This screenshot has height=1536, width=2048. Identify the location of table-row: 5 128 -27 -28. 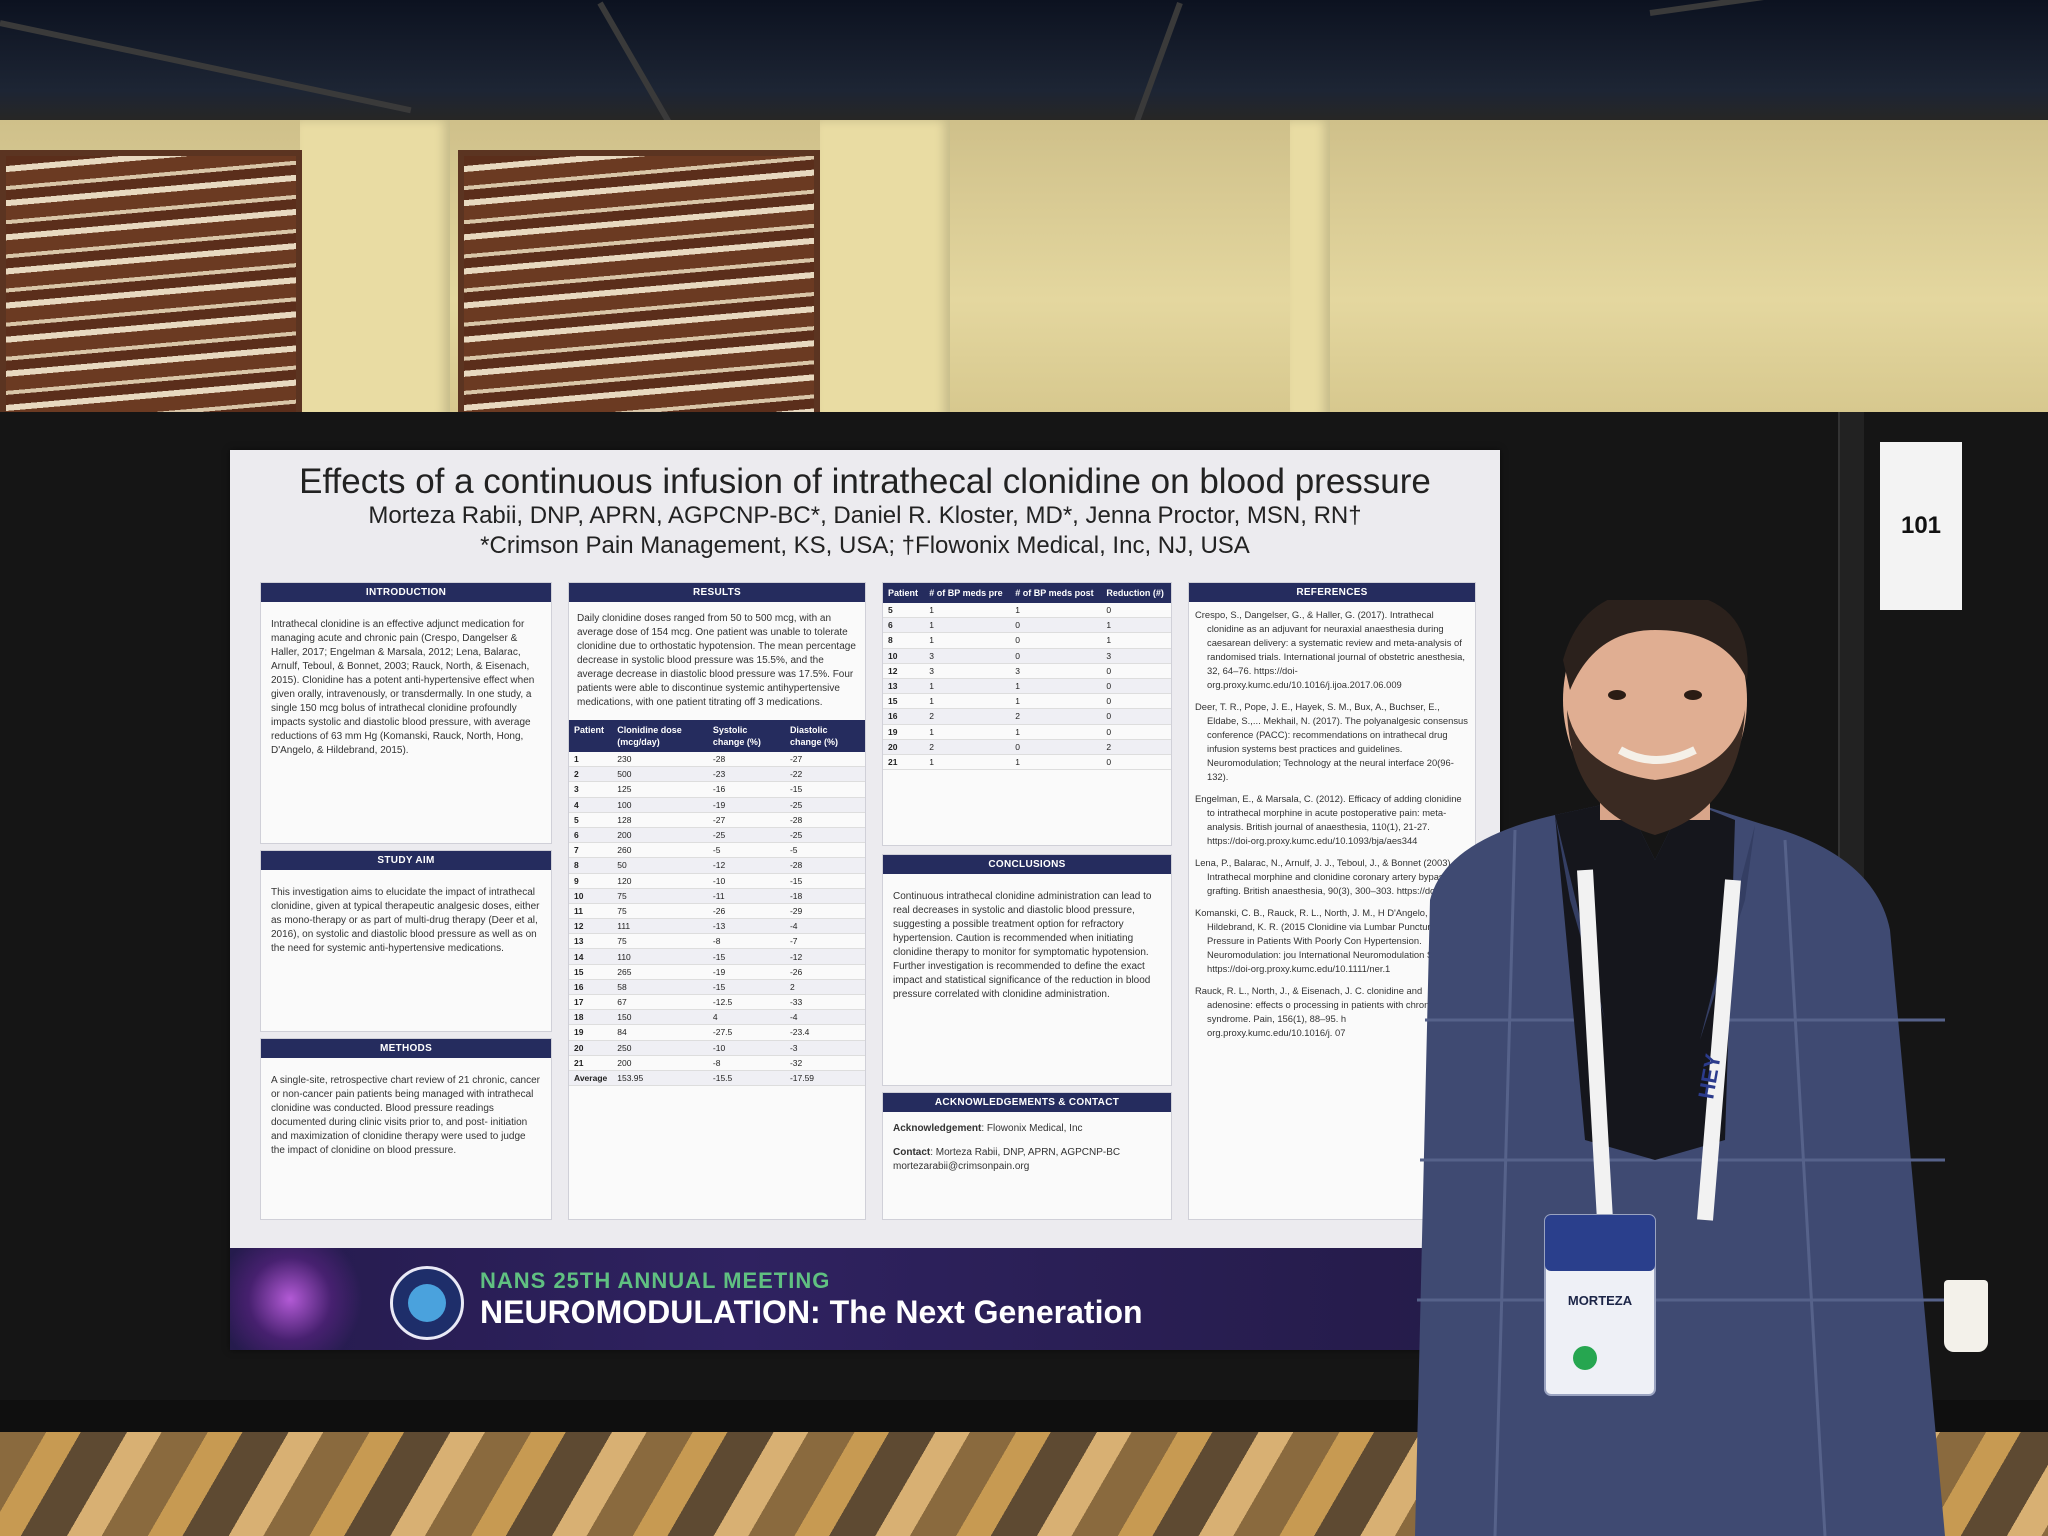
(717, 820).